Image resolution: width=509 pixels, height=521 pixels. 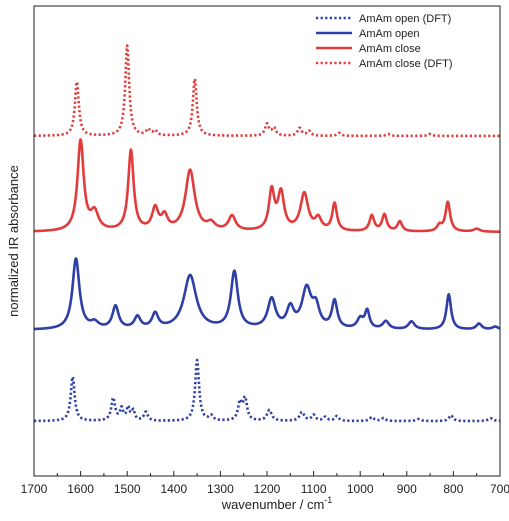 What do you see at coordinates (13, 241) in the screenshot?
I see `y-axis-label: normalized IR absorbance` at bounding box center [13, 241].